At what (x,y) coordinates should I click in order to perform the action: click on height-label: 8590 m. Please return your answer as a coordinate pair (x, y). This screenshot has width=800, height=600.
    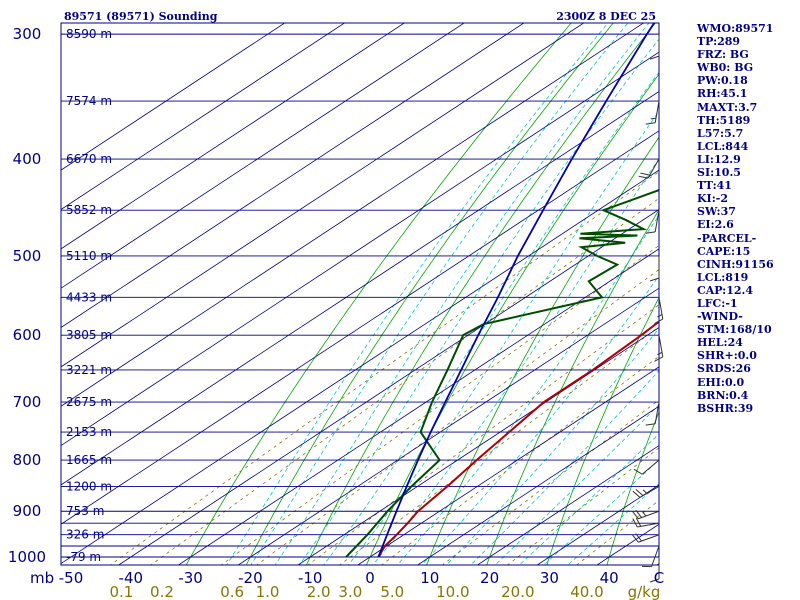
    Looking at the image, I should click on (89, 34).